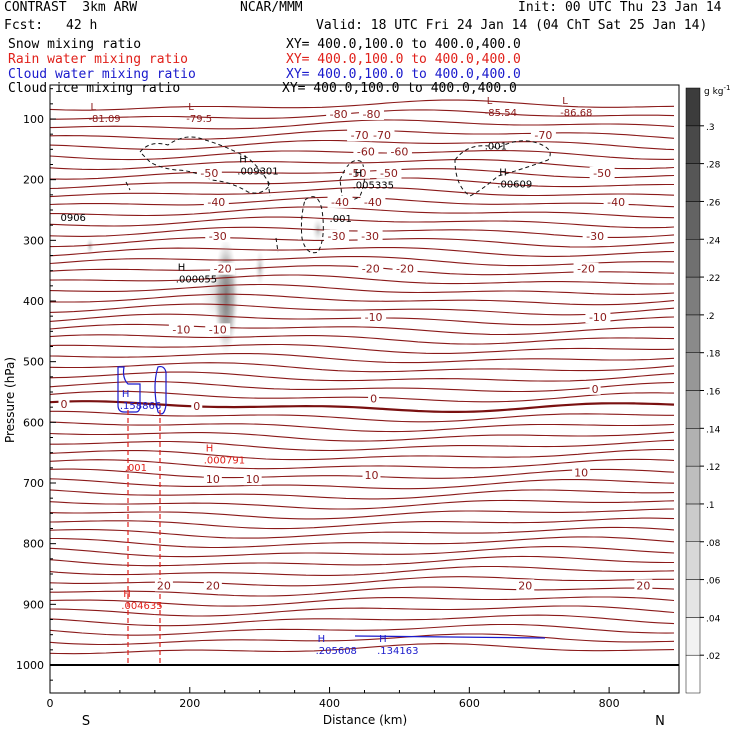 This screenshot has height=740, width=740. I want to click on temperature-label: -60, so click(399, 152).